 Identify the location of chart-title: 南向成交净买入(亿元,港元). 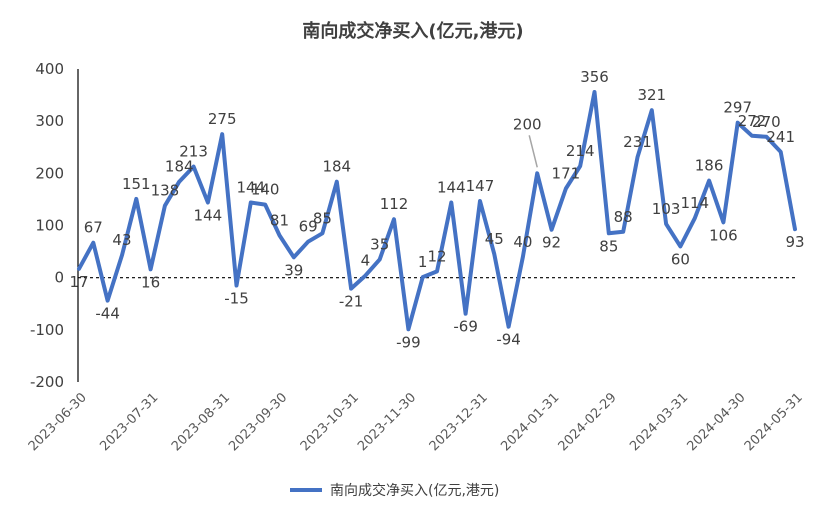
(412, 31).